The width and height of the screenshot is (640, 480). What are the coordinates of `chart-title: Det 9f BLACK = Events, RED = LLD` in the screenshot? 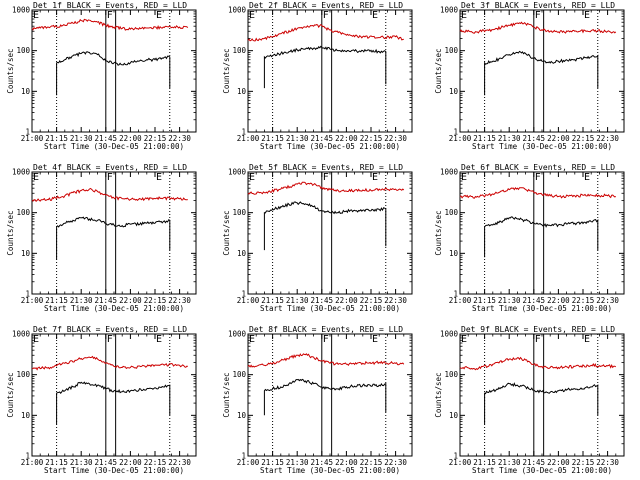 It's located at (538, 329).